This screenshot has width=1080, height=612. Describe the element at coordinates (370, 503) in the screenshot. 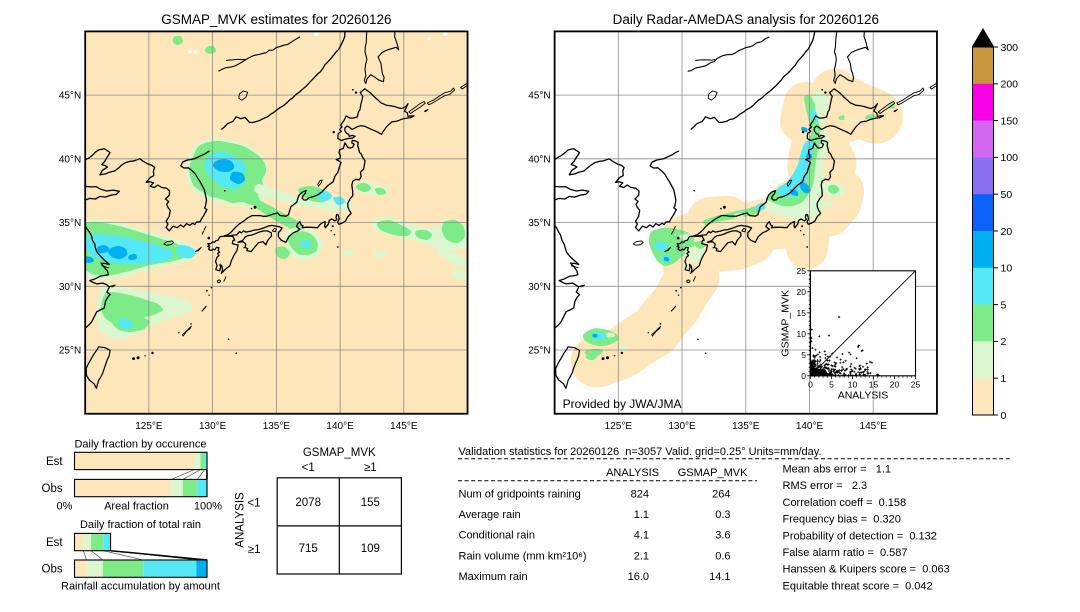

I see `svg-text: 155` at that location.